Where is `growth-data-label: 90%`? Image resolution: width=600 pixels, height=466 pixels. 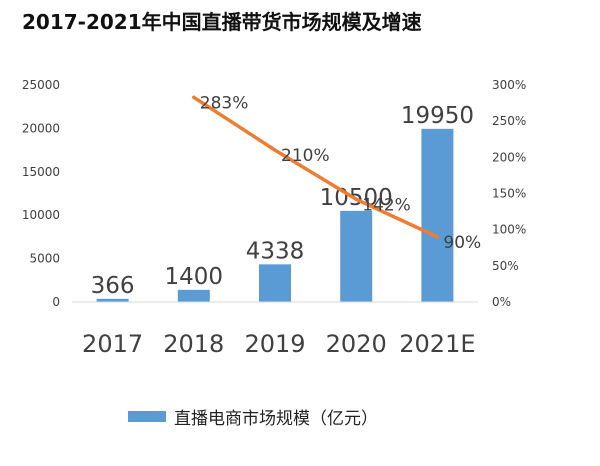
growth-data-label: 90% is located at coordinates (462, 243).